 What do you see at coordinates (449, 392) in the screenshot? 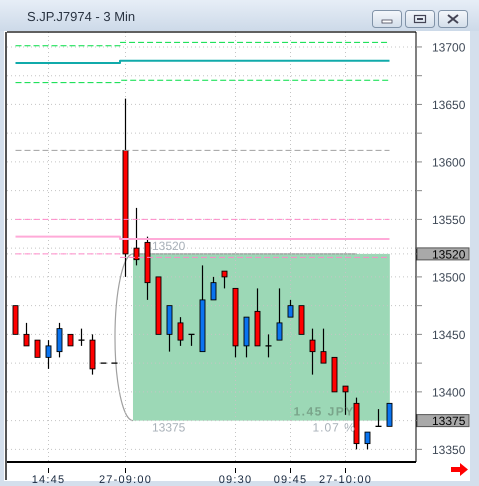
I see `y-tick-label: 13400` at bounding box center [449, 392].